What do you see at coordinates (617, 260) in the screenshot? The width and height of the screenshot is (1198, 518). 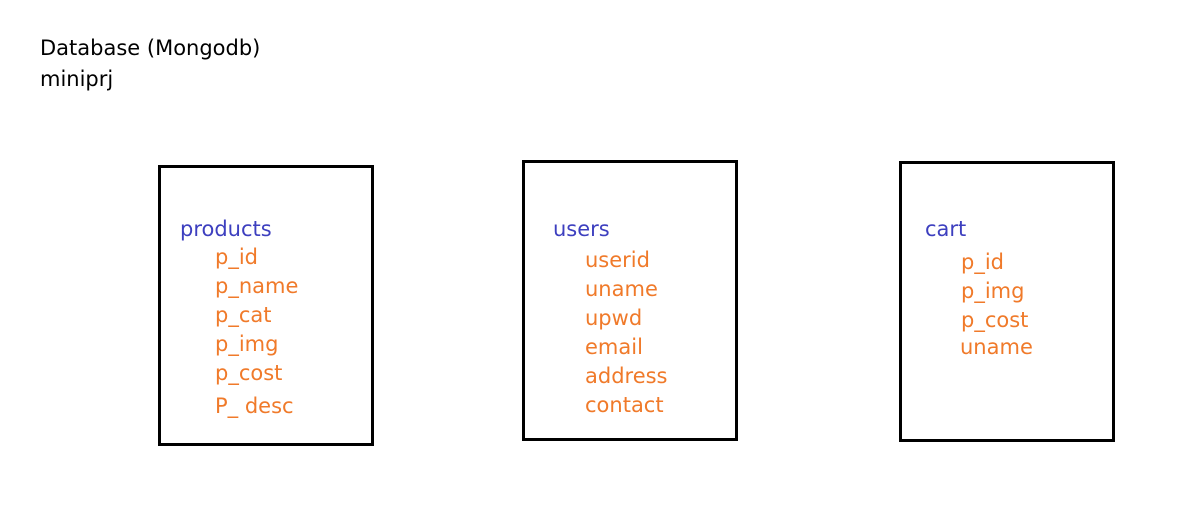 I see `field-item: userid` at bounding box center [617, 260].